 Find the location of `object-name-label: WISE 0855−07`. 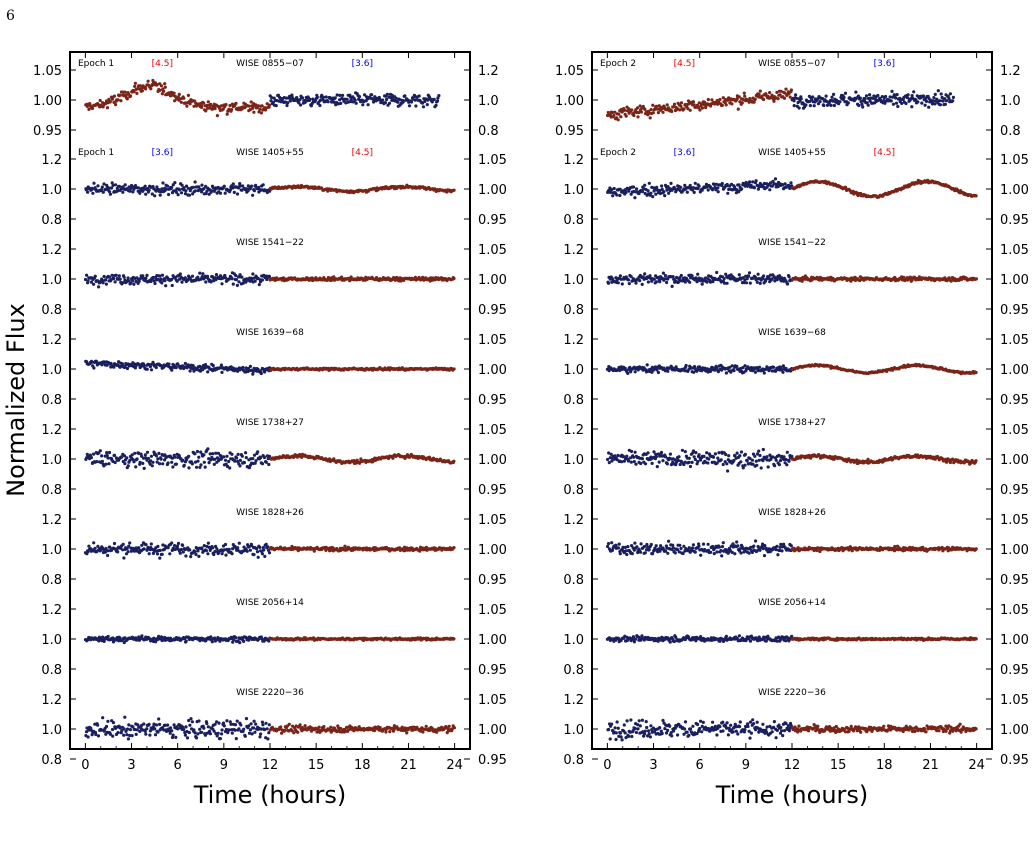

object-name-label: WISE 0855−07 is located at coordinates (792, 64).